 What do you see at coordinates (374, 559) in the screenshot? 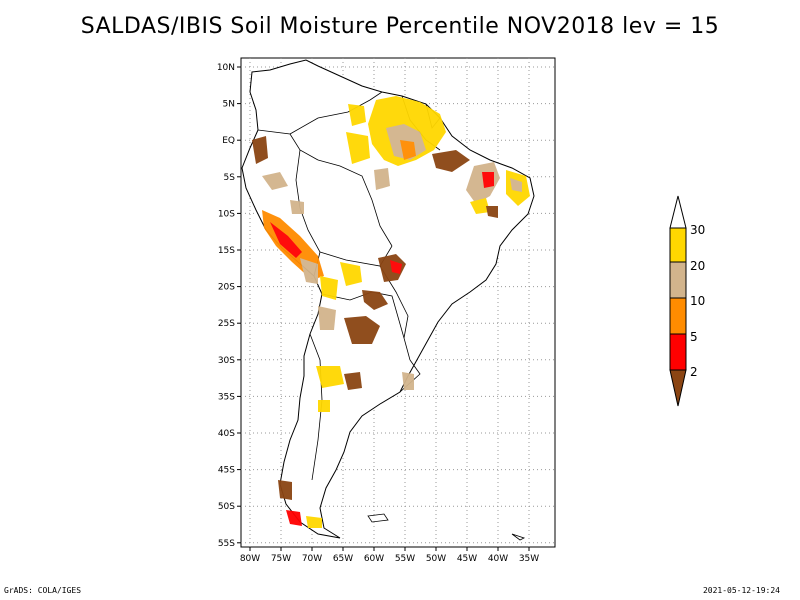
I see `lon-tick-label: 60W` at bounding box center [374, 559].